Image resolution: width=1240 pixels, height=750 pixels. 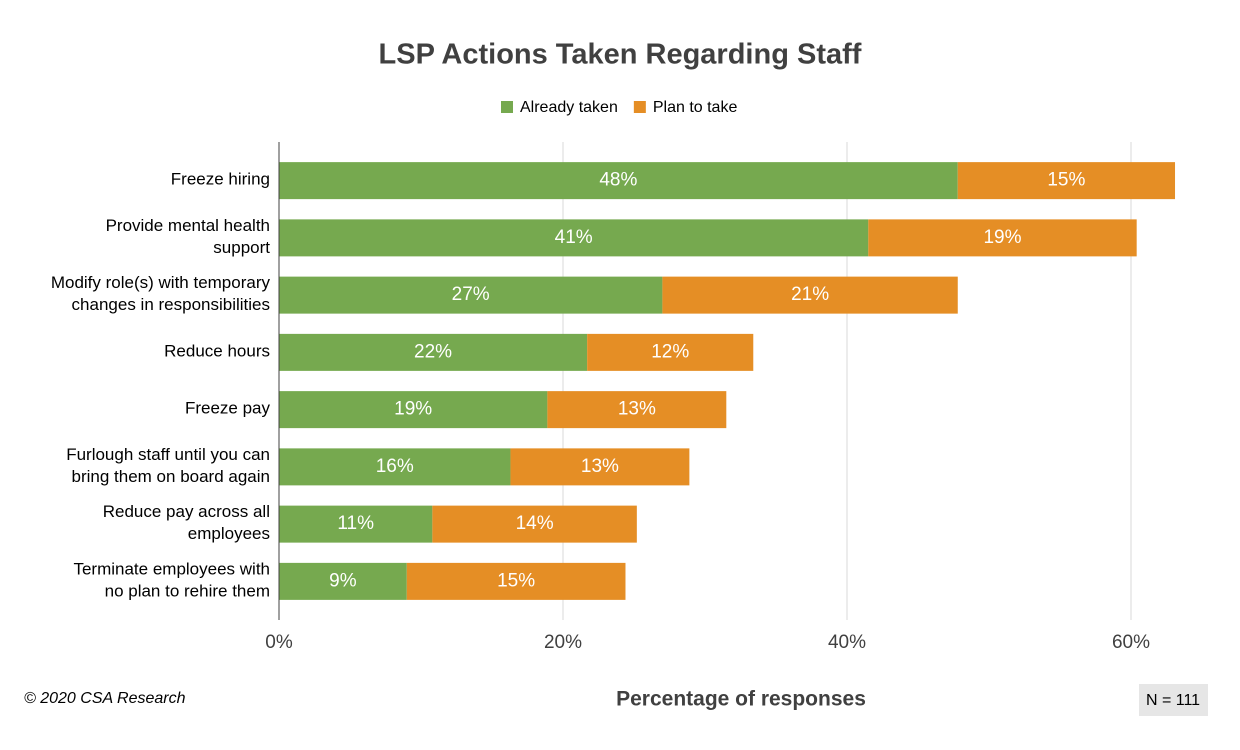 I want to click on data-label: 21%, so click(x=810, y=294).